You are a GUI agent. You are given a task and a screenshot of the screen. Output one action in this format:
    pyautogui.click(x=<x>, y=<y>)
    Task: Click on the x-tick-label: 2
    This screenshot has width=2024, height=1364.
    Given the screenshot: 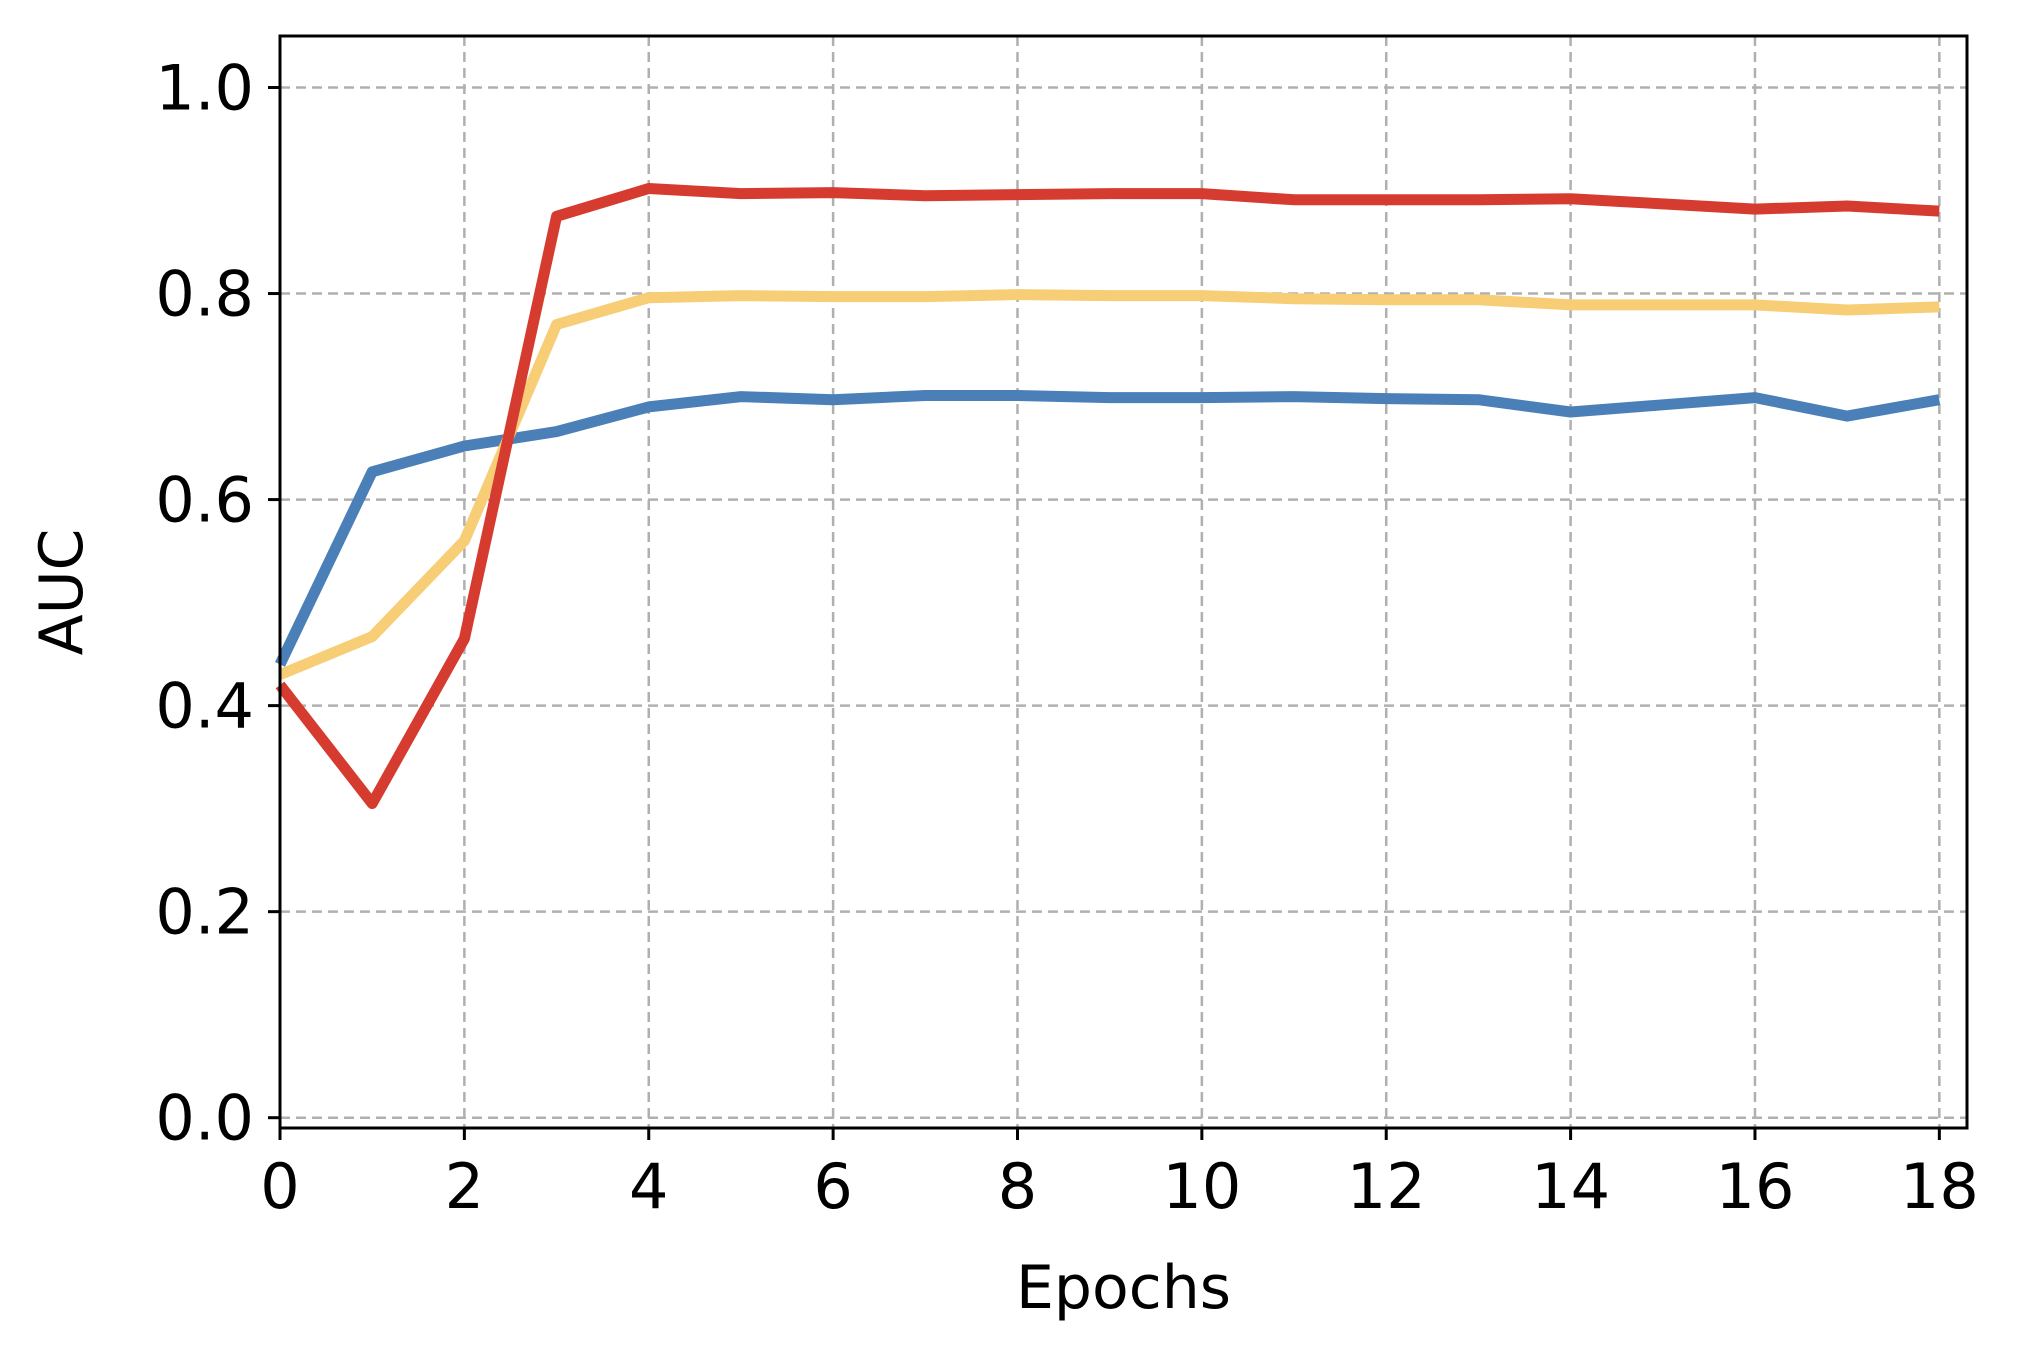 What is the action you would take?
    pyautogui.click(x=464, y=1186)
    